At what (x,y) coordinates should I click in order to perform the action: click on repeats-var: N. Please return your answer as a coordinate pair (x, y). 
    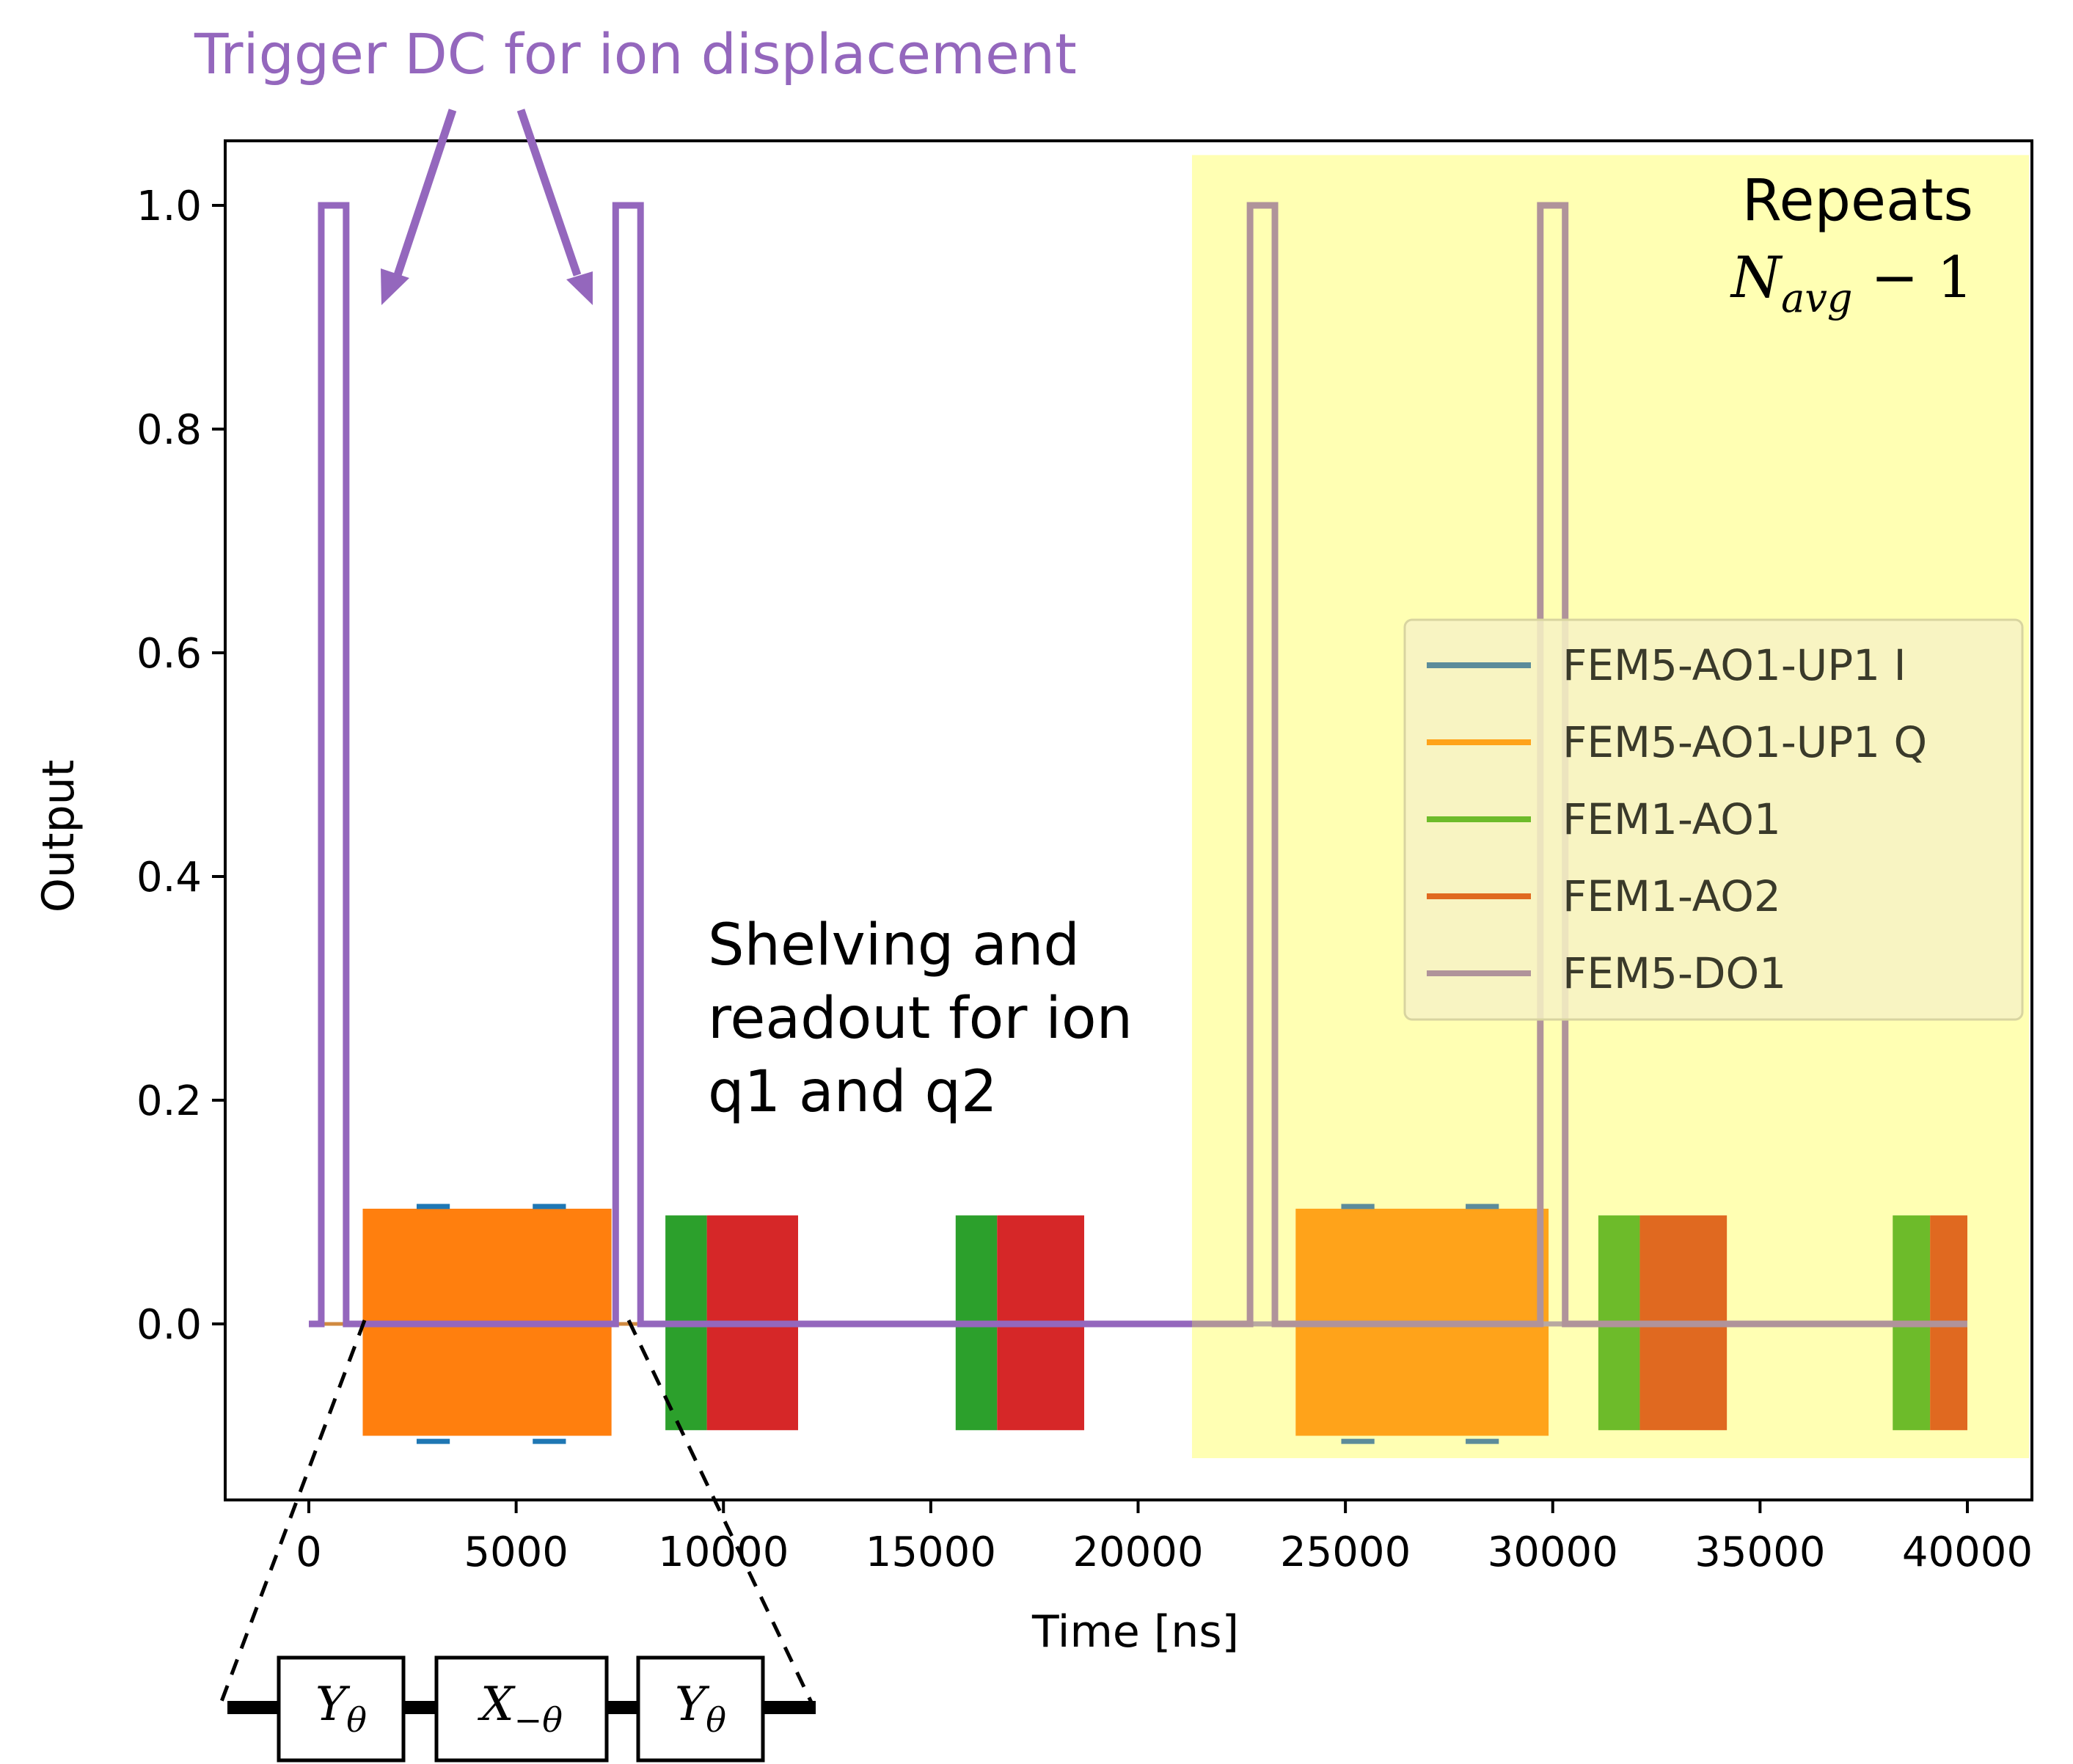
    Looking at the image, I should click on (1756, 278).